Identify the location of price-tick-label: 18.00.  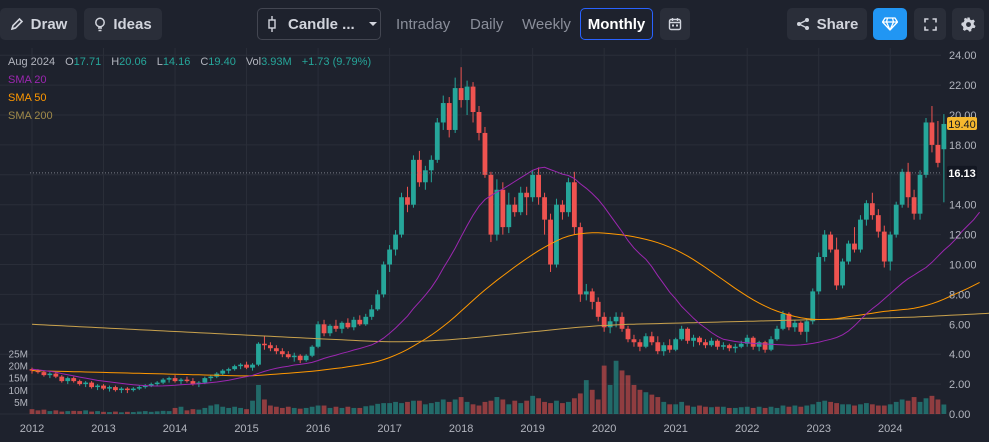
(963, 146).